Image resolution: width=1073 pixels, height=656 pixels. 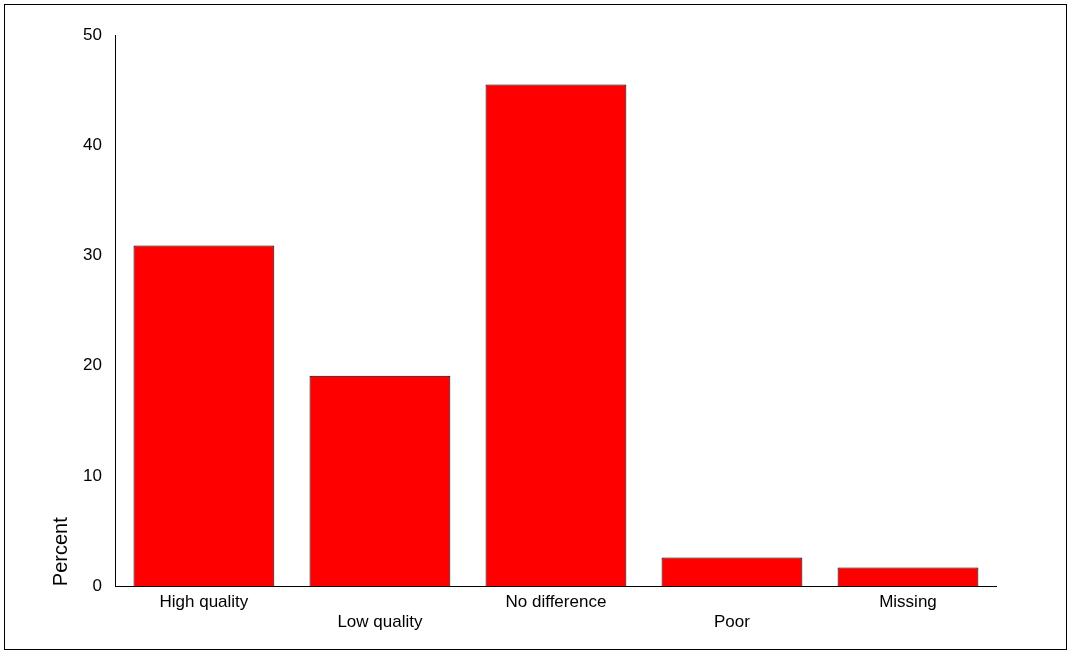 What do you see at coordinates (380, 622) in the screenshot?
I see `x-tick-label: Low quality` at bounding box center [380, 622].